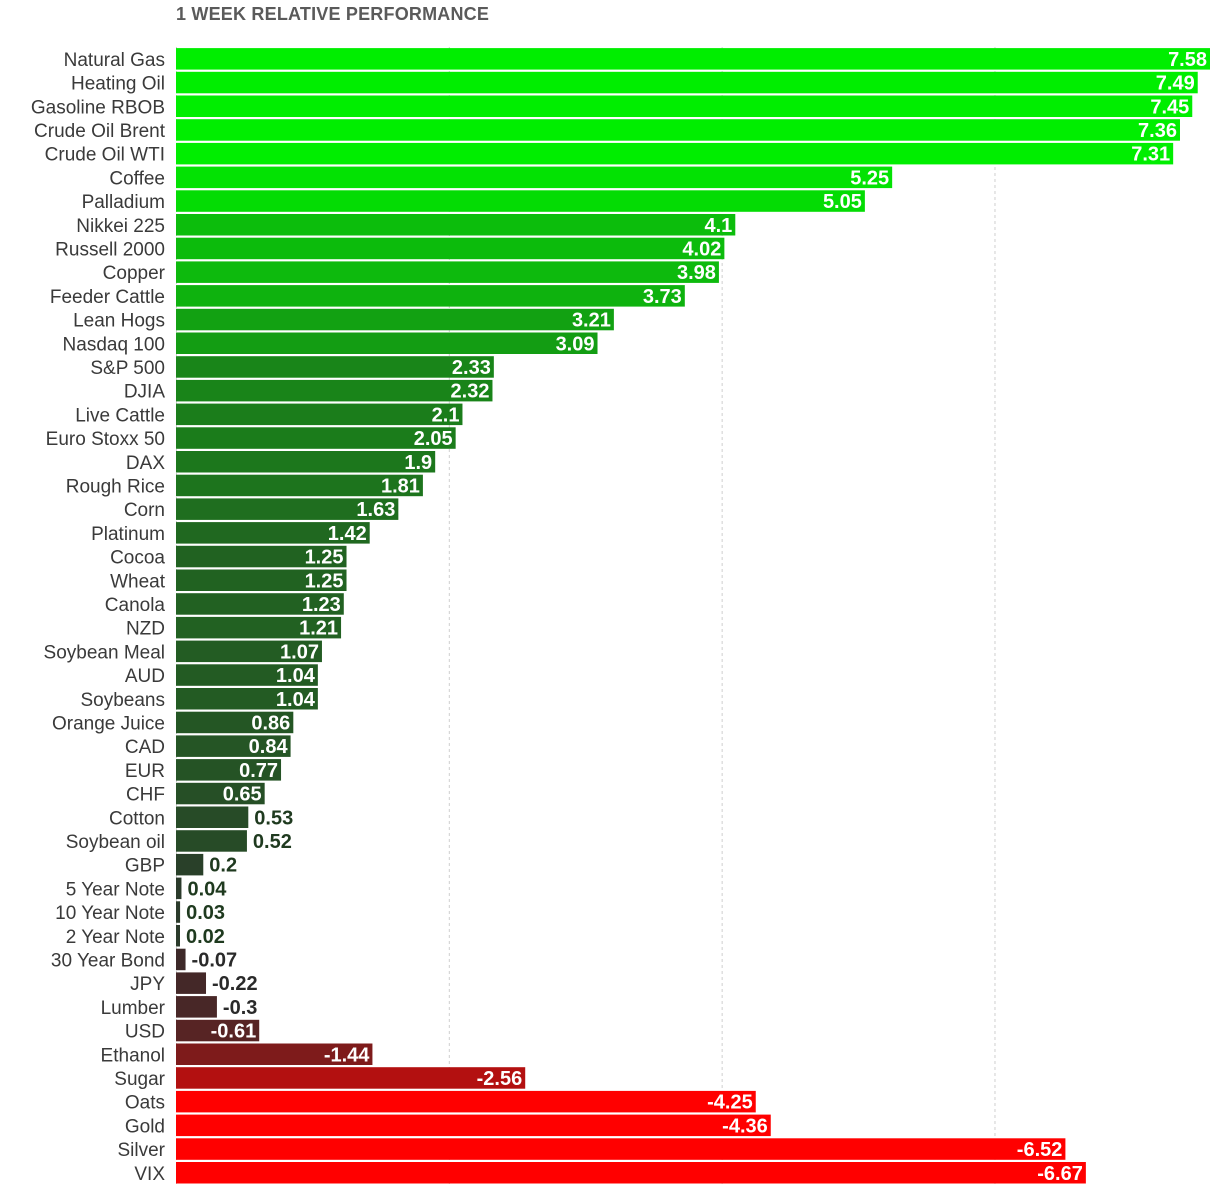 The width and height of the screenshot is (1224, 1190). What do you see at coordinates (105, 439) in the screenshot?
I see `category-label-16: Euro Stoxx 50` at bounding box center [105, 439].